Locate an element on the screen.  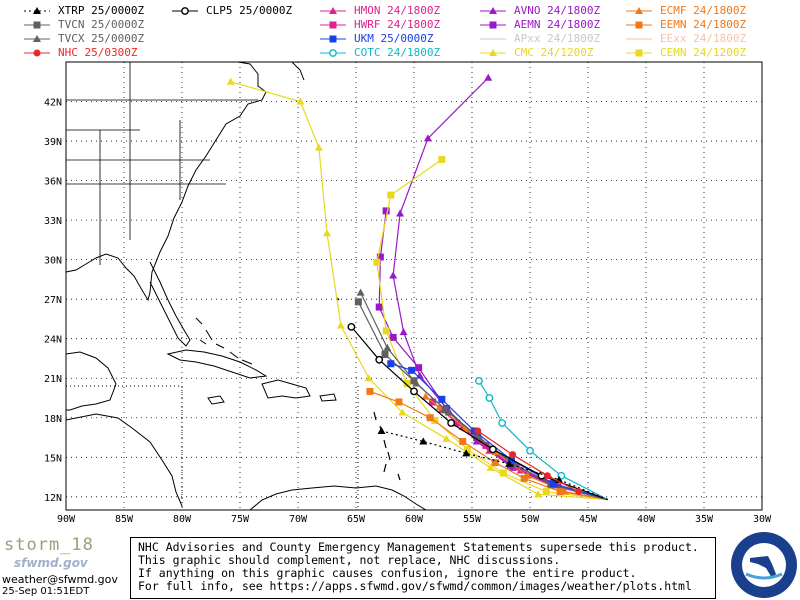
sfwmd-seal-logo is located at coordinates (764, 565).